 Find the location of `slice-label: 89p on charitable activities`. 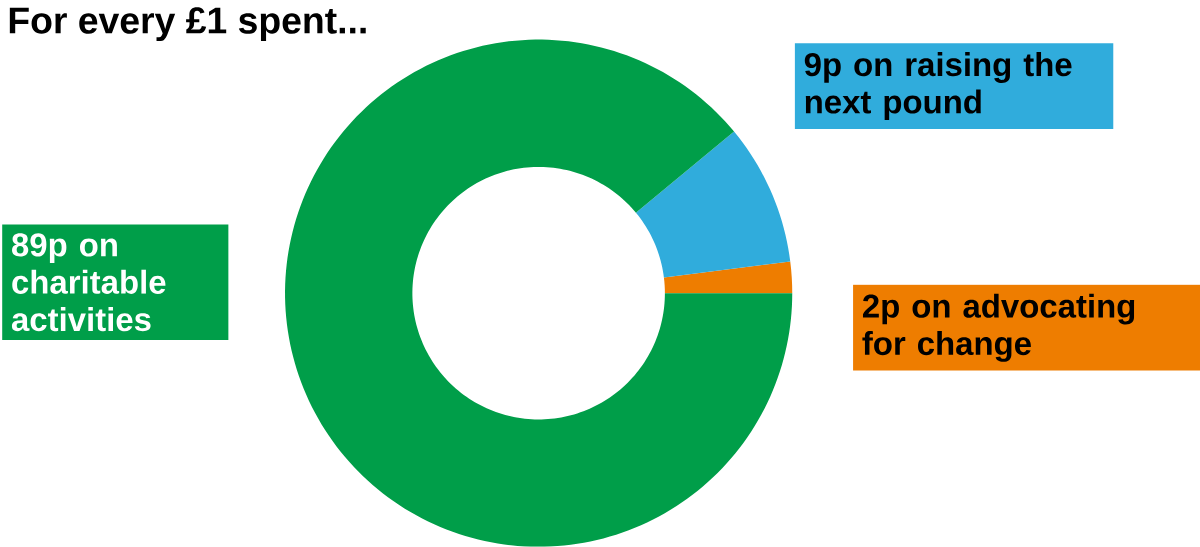

slice-label: 89p on charitable activities is located at coordinates (88, 282).